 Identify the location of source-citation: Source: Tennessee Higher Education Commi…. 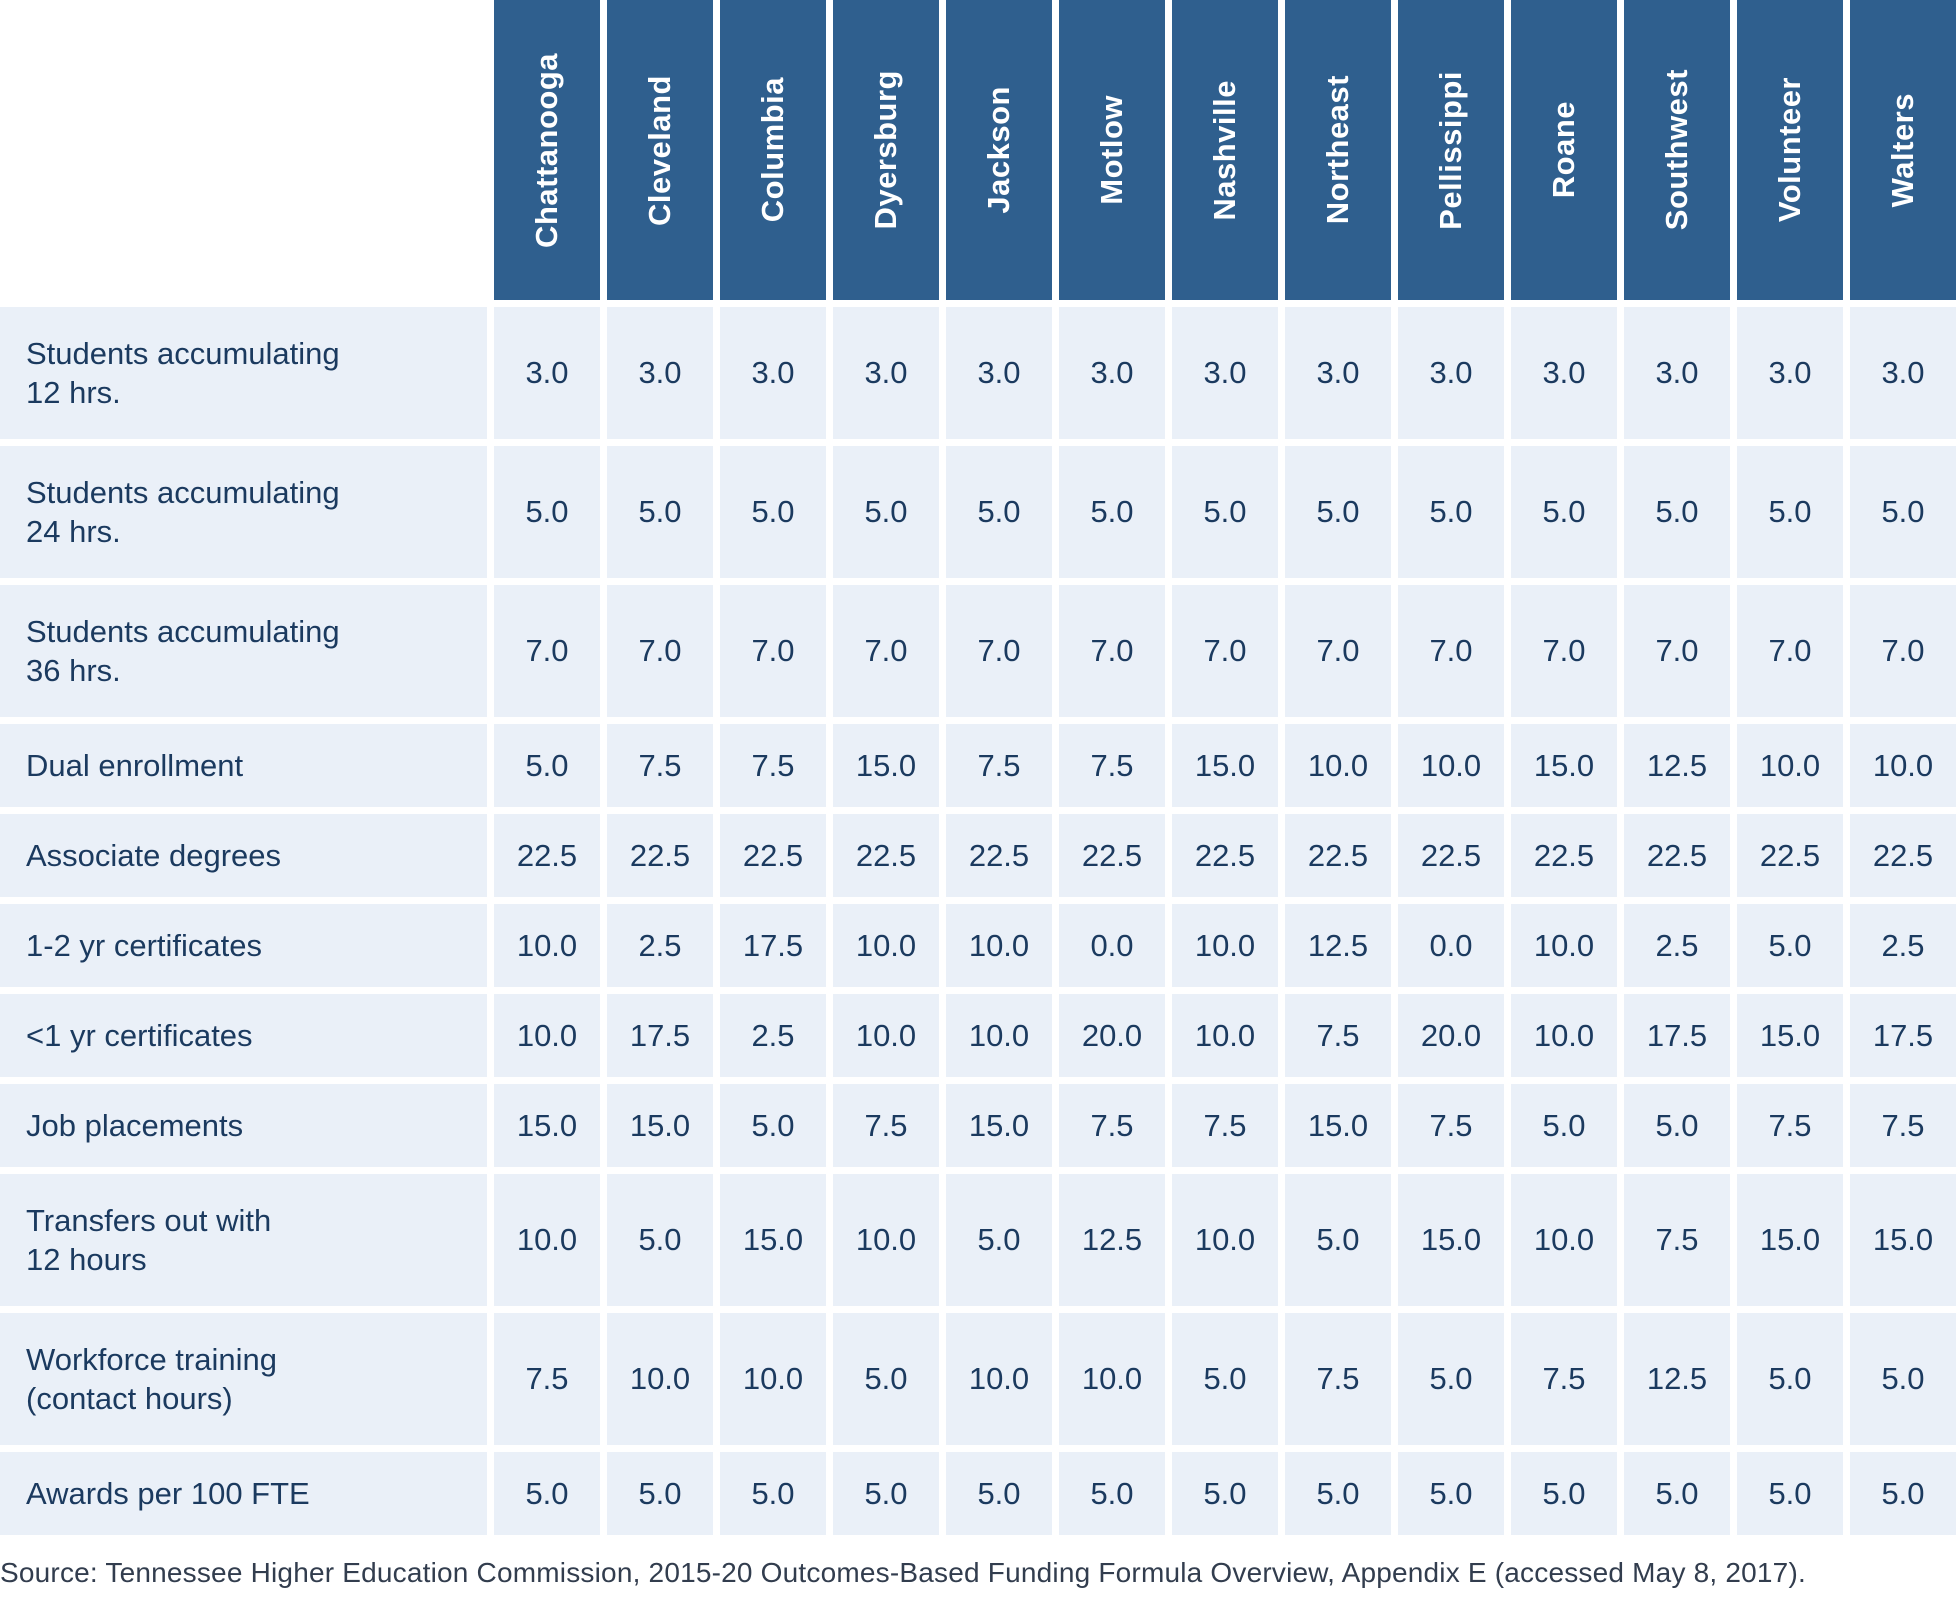
(903, 1572).